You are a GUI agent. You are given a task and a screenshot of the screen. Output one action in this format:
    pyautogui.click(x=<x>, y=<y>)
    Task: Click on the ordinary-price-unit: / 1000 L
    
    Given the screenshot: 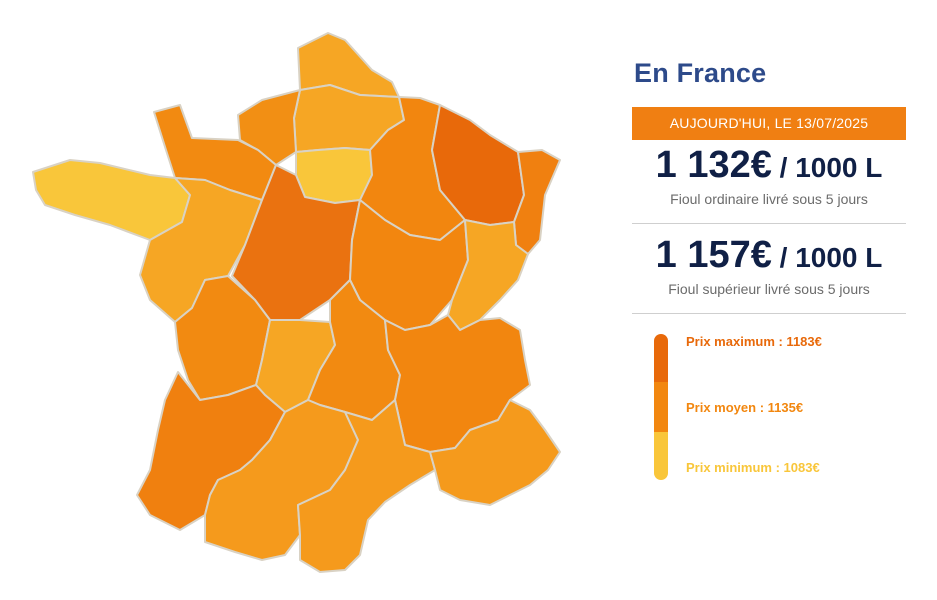 What is the action you would take?
    pyautogui.click(x=827, y=167)
    